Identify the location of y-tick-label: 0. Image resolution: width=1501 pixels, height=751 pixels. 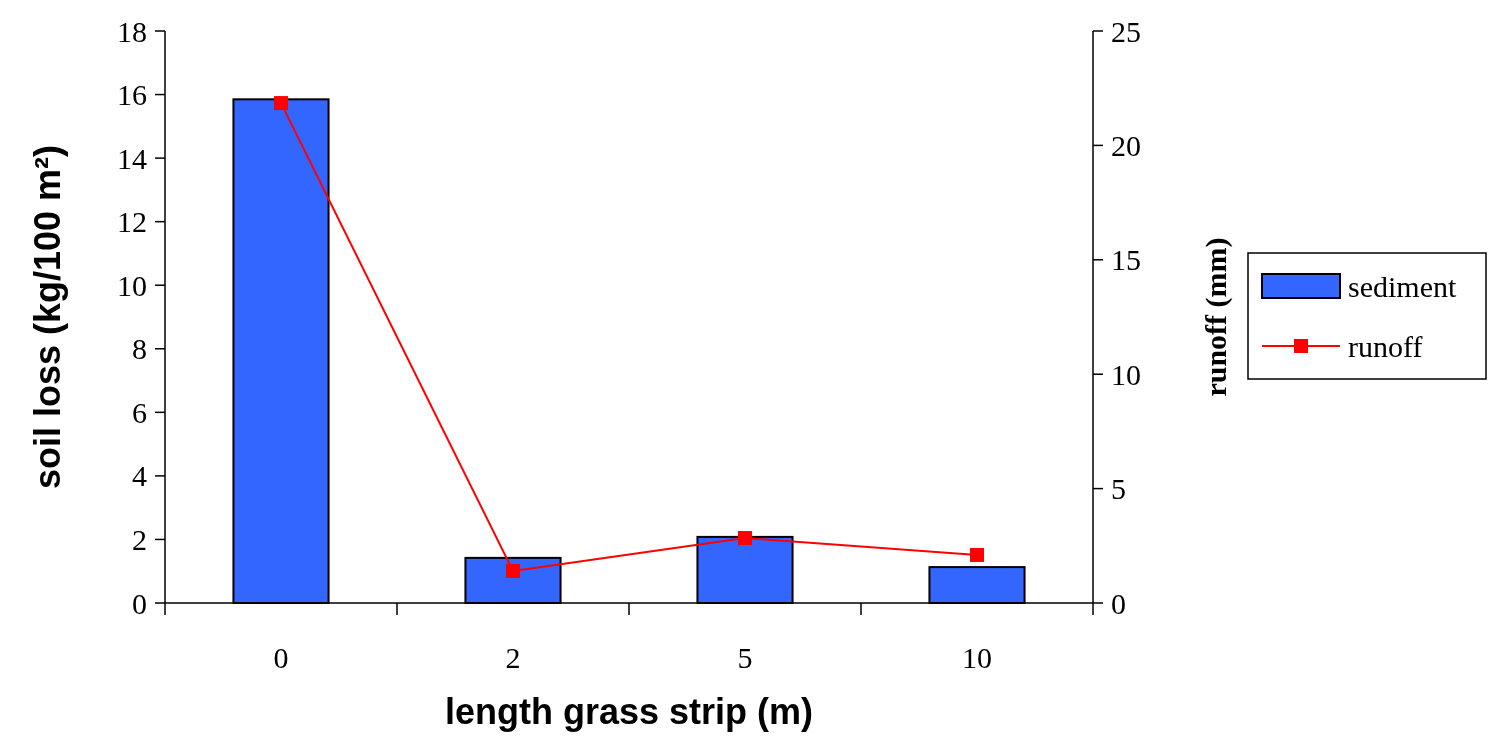
(139, 603).